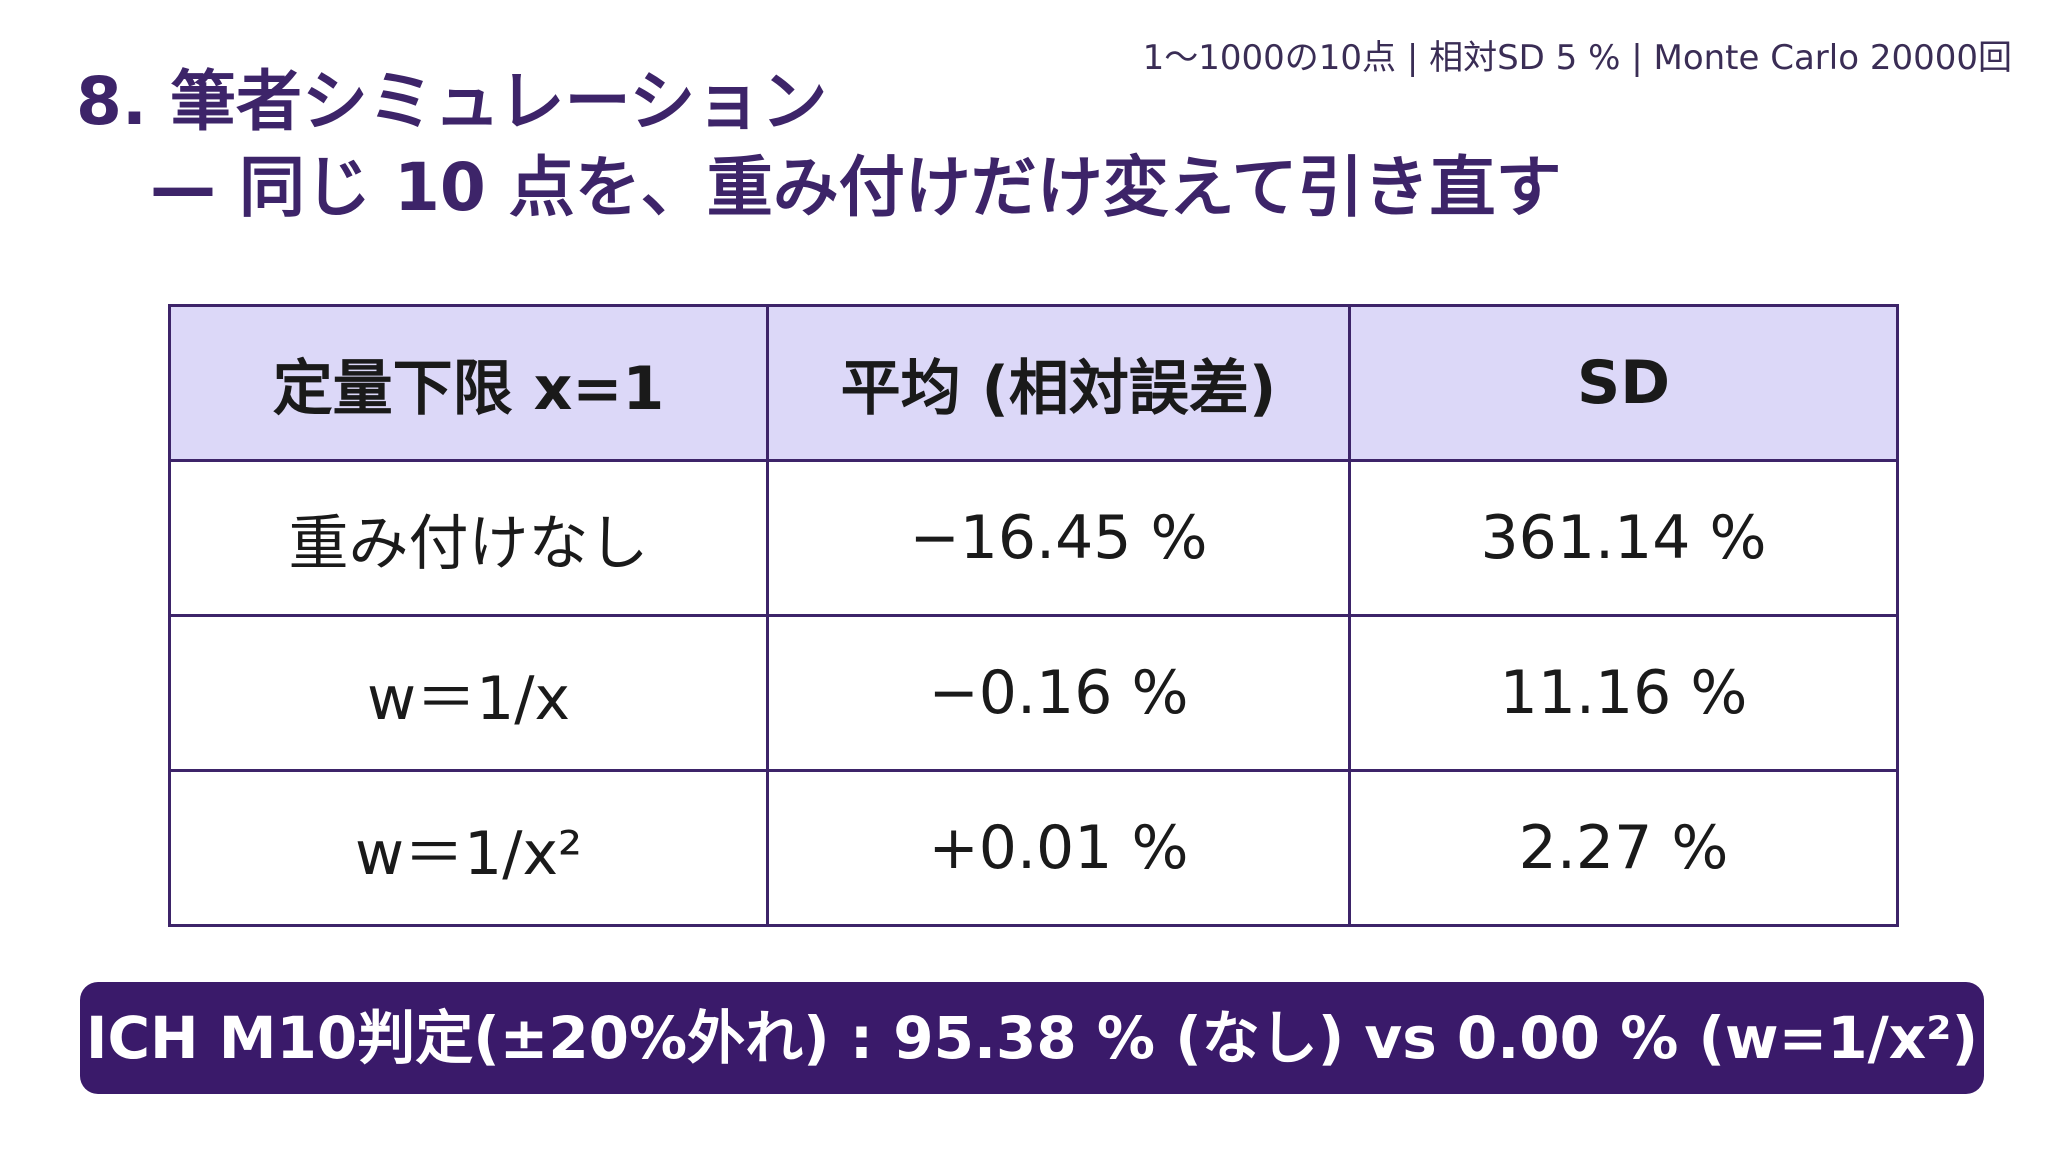 Image resolution: width=2064 pixels, height=1152 pixels. Describe the element at coordinates (1623, 538) in the screenshot. I see `sd-cell: 361.14 %` at that location.